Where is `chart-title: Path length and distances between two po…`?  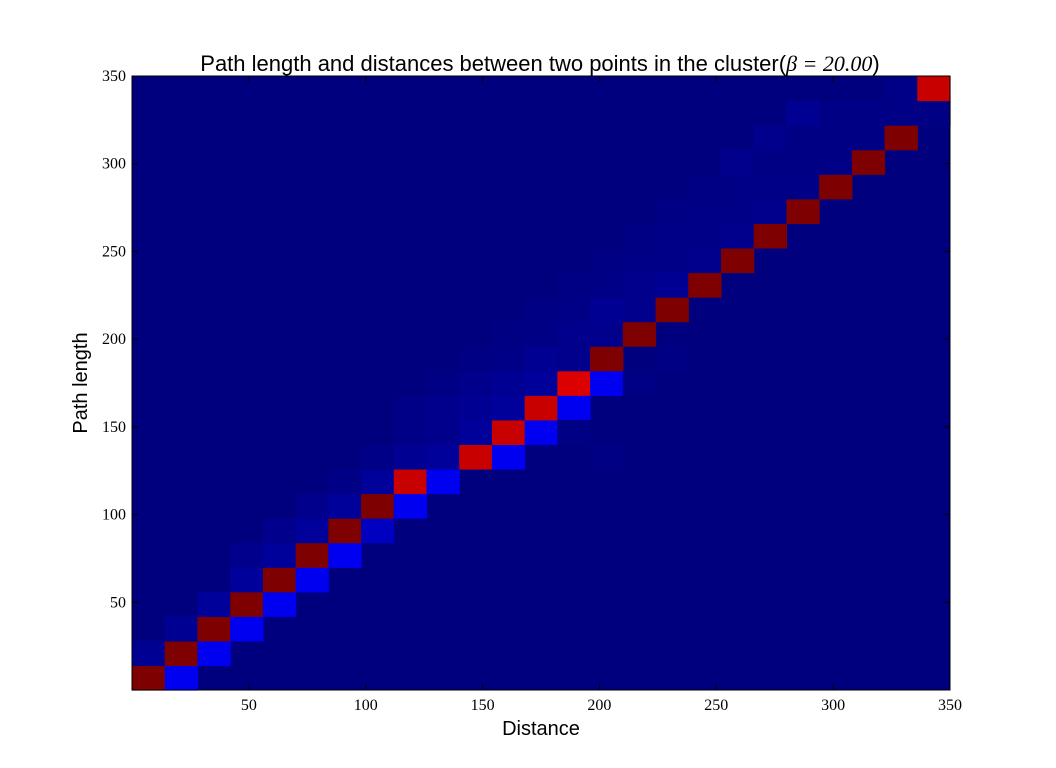 chart-title: Path length and distances between two po… is located at coordinates (539, 63).